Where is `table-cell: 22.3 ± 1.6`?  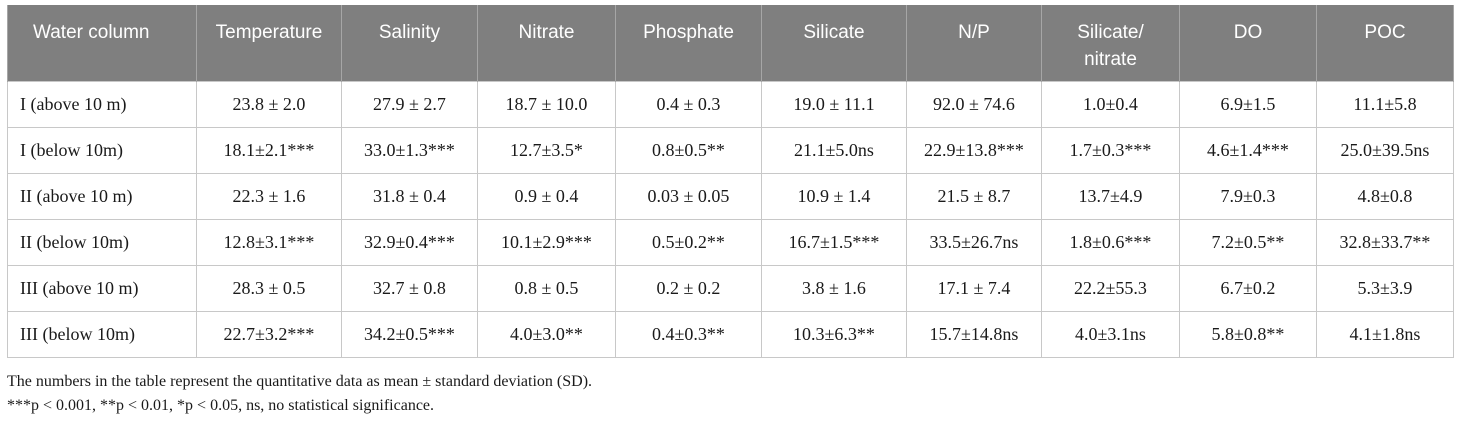
table-cell: 22.3 ± 1.6 is located at coordinates (269, 196).